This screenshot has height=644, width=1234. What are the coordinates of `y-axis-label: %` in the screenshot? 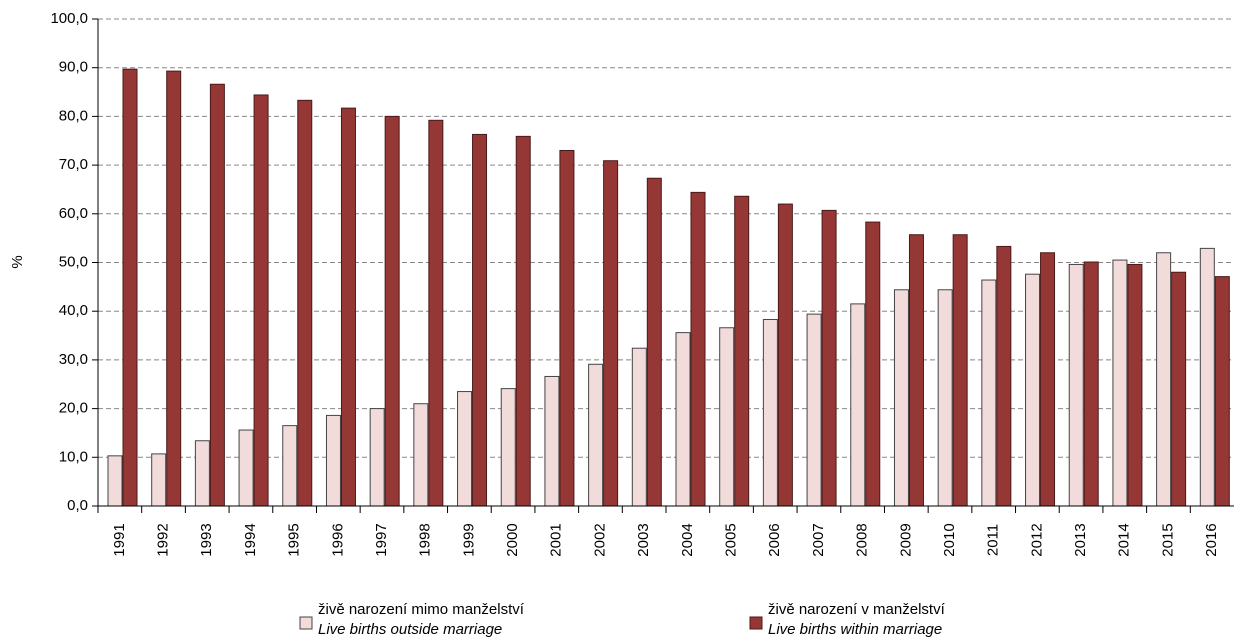 It's located at (17, 261).